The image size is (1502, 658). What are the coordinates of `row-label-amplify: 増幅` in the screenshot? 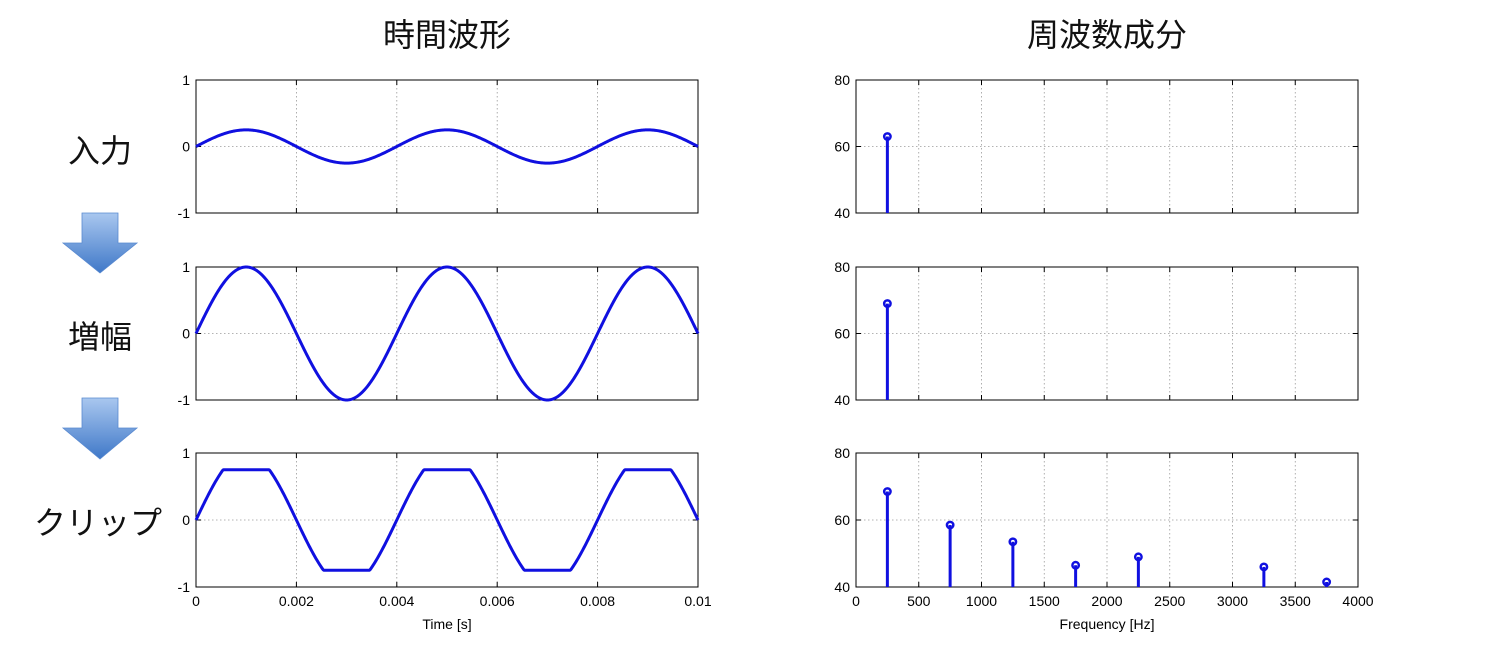 It's located at (100, 337).